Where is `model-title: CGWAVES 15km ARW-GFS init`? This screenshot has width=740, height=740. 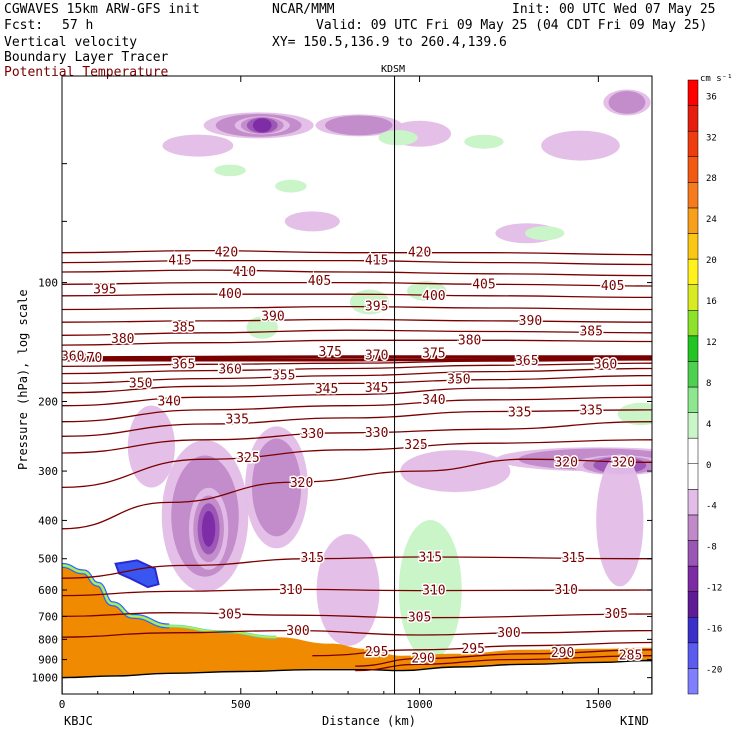
model-title: CGWAVES 15km ARW-GFS init is located at coordinates (102, 9).